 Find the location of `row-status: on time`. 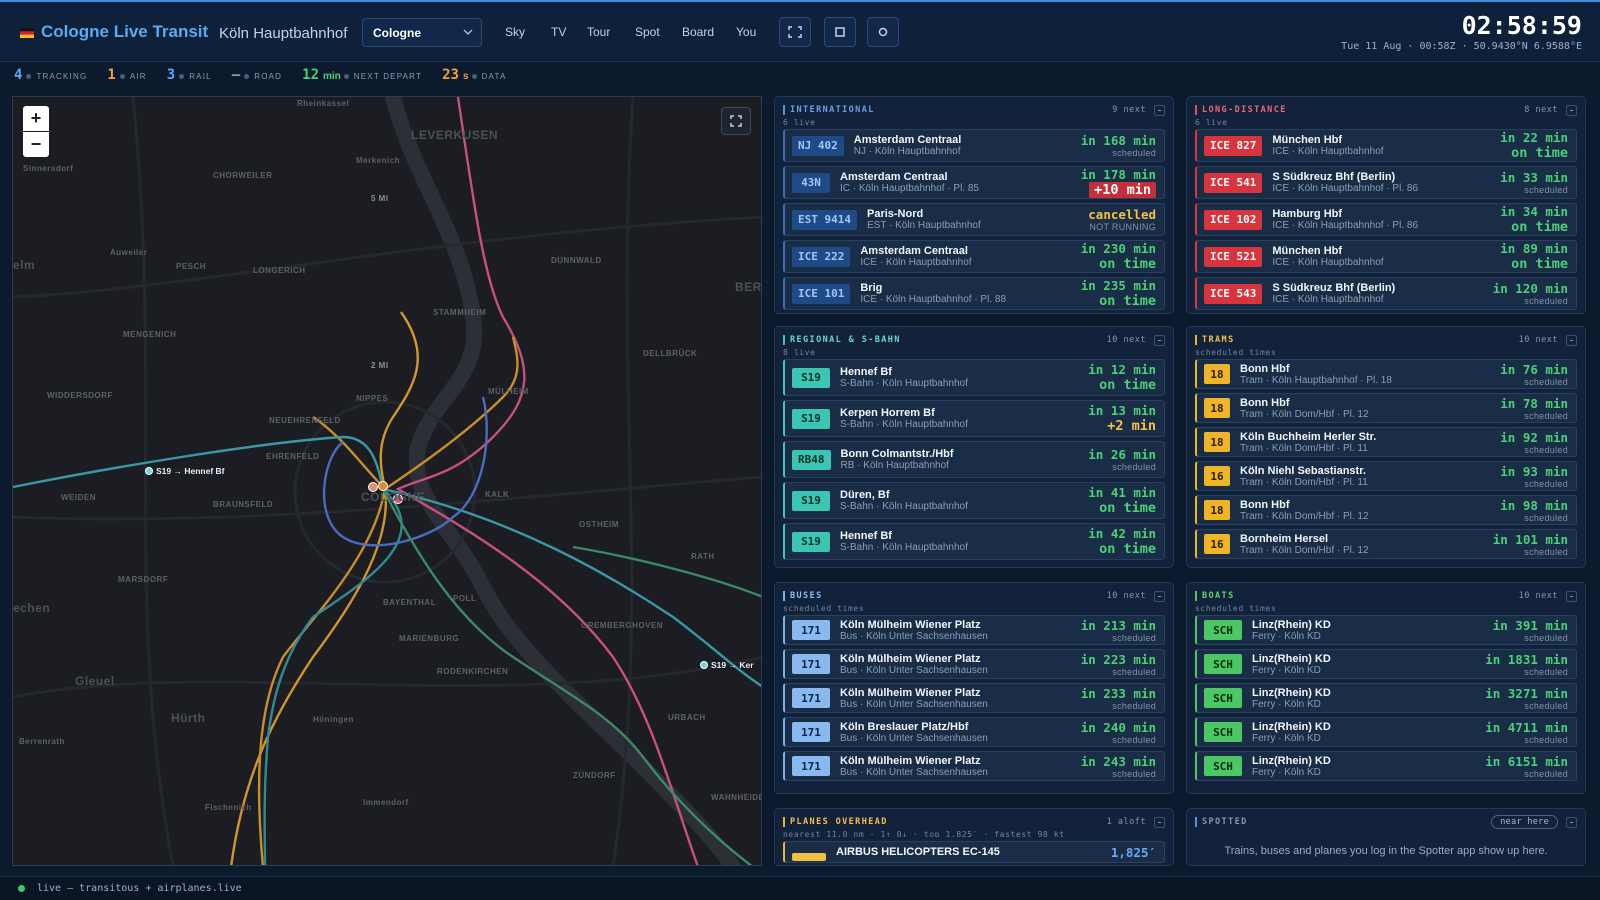

row-status: on time is located at coordinates (1127, 385).